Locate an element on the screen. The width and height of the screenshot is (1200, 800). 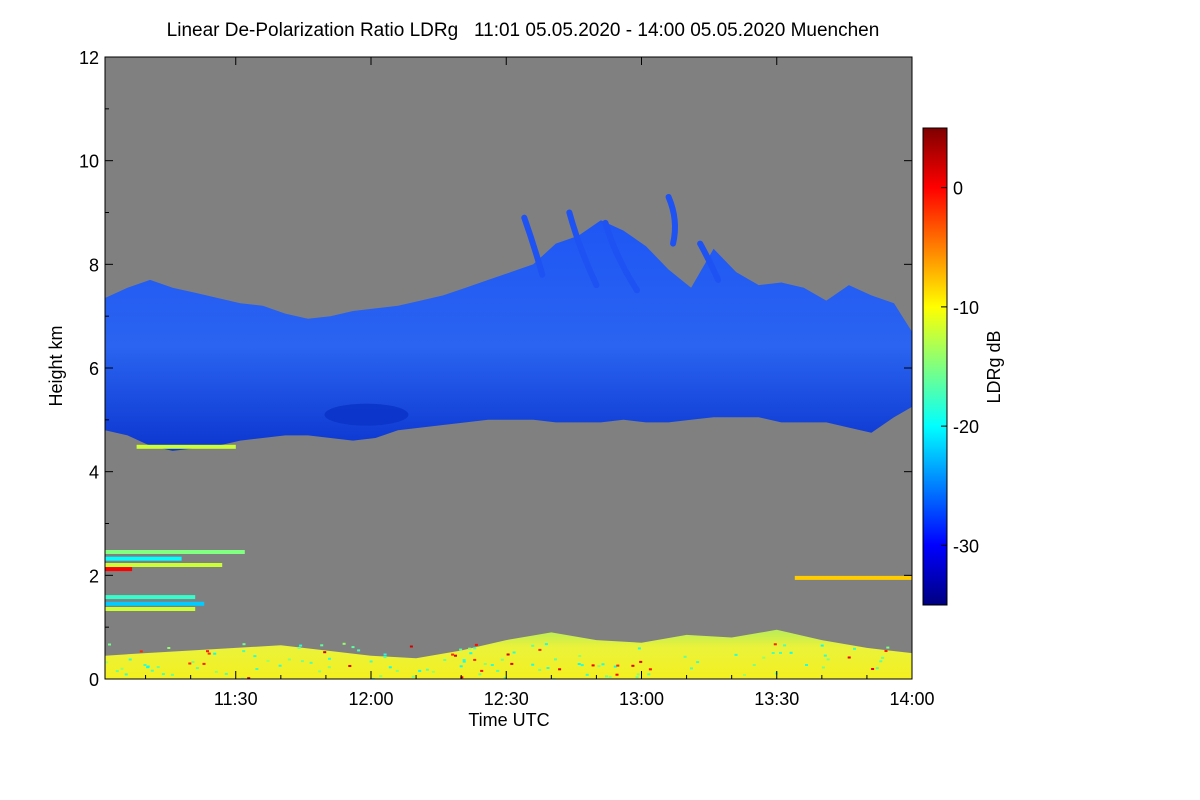
fall-streak is located at coordinates (671, 220).